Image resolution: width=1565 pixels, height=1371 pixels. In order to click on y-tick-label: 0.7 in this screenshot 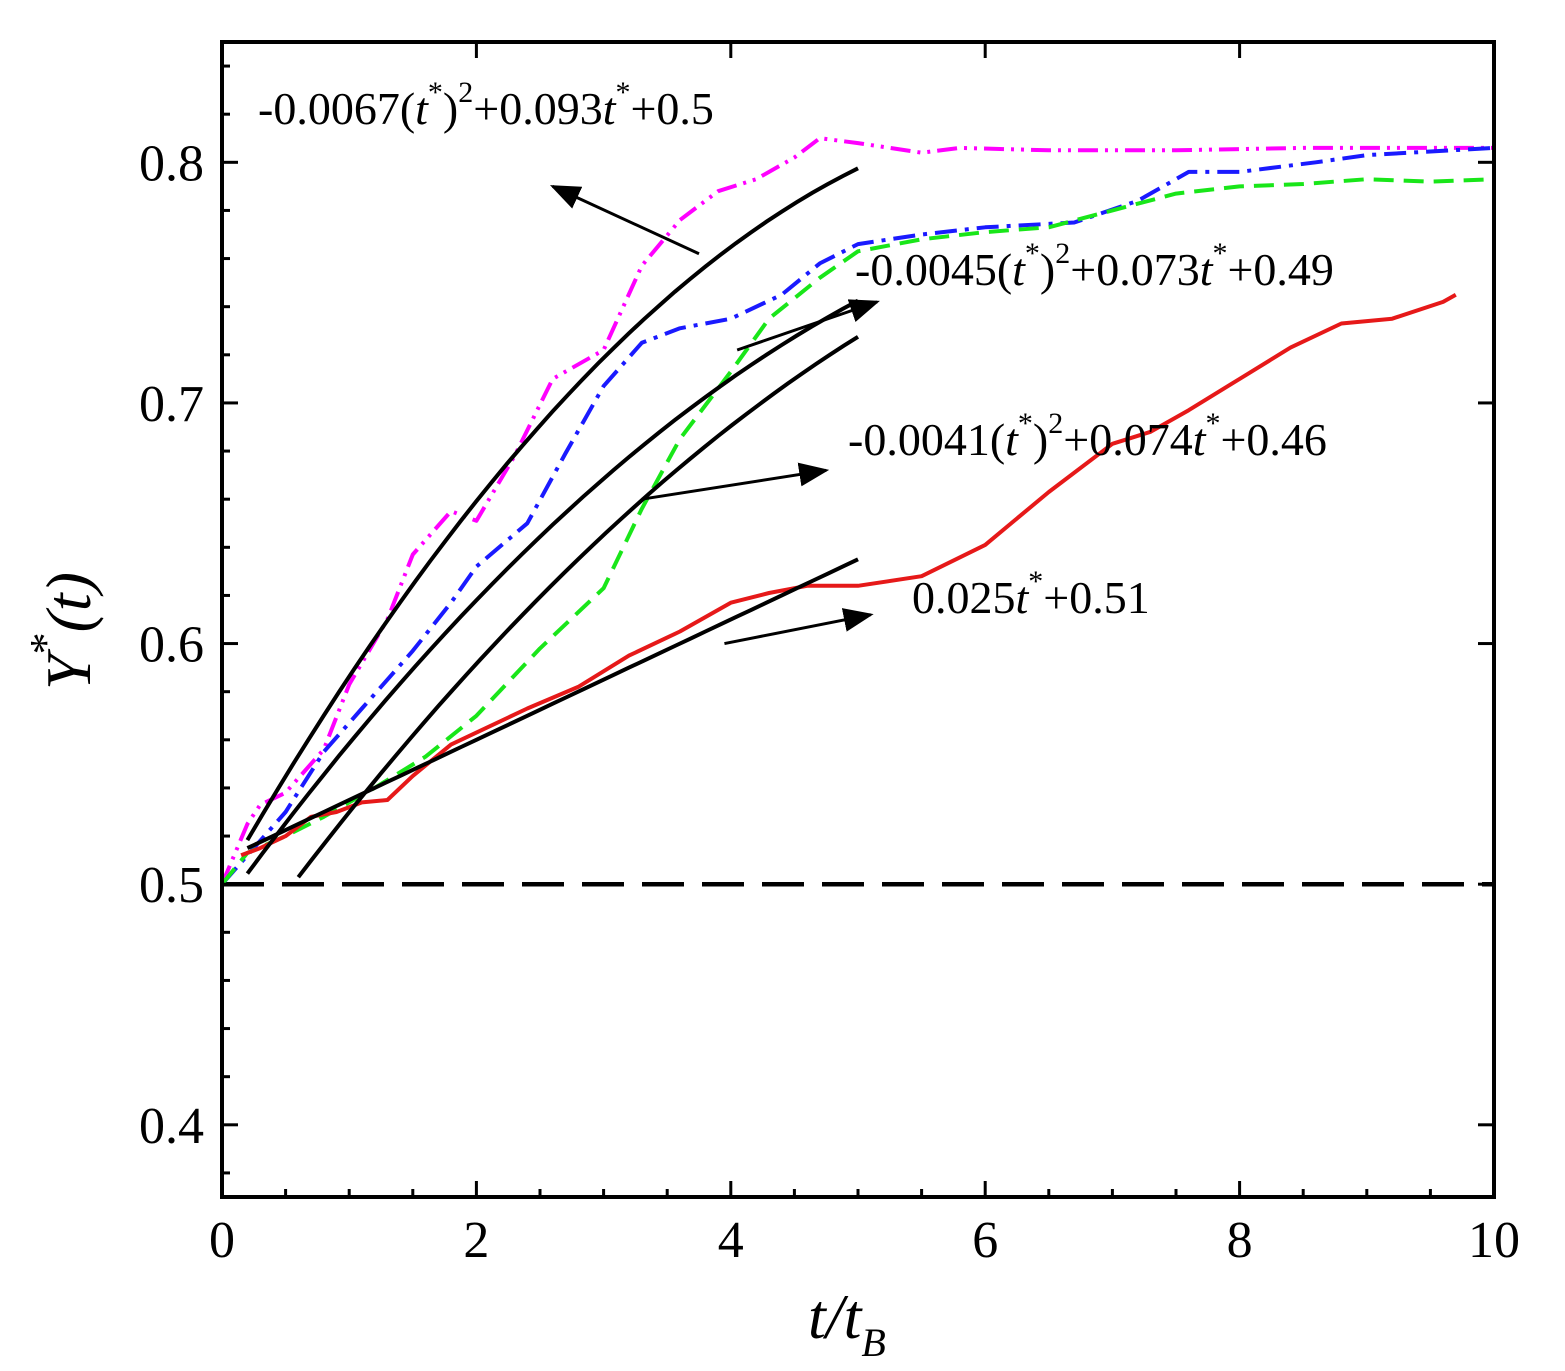, I will do `click(171, 404)`.